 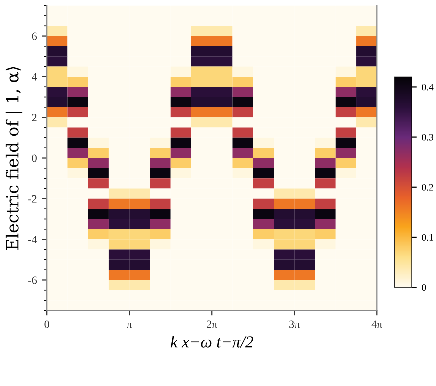 I want to click on y-tick-label: 0, so click(x=34, y=158).